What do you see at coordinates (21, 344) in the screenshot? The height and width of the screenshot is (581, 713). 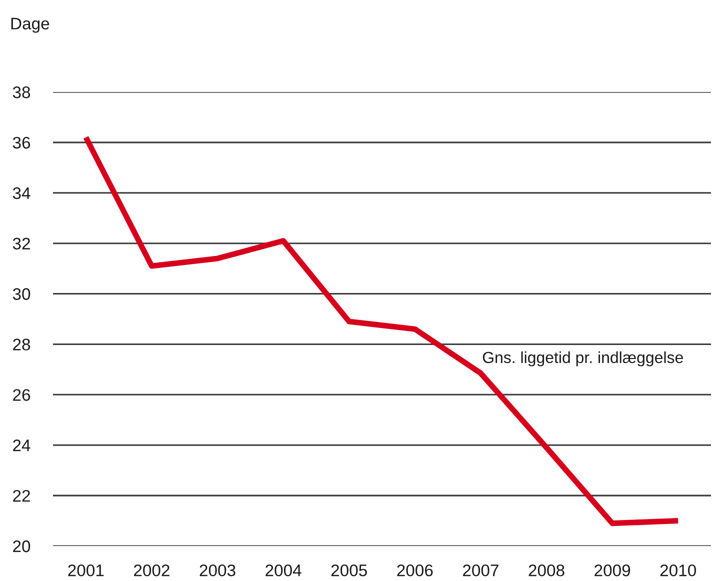 I see `y-tick-label: 28` at bounding box center [21, 344].